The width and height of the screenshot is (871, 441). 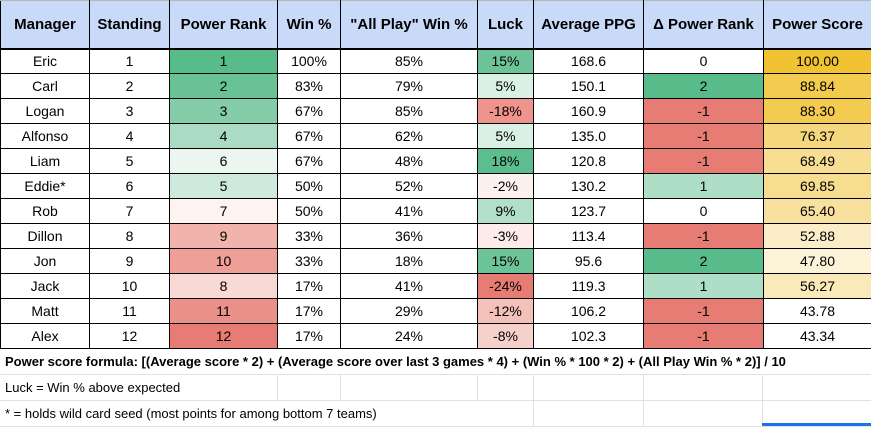 What do you see at coordinates (223, 336) in the screenshot?
I see `cell-power-rank: 12` at bounding box center [223, 336].